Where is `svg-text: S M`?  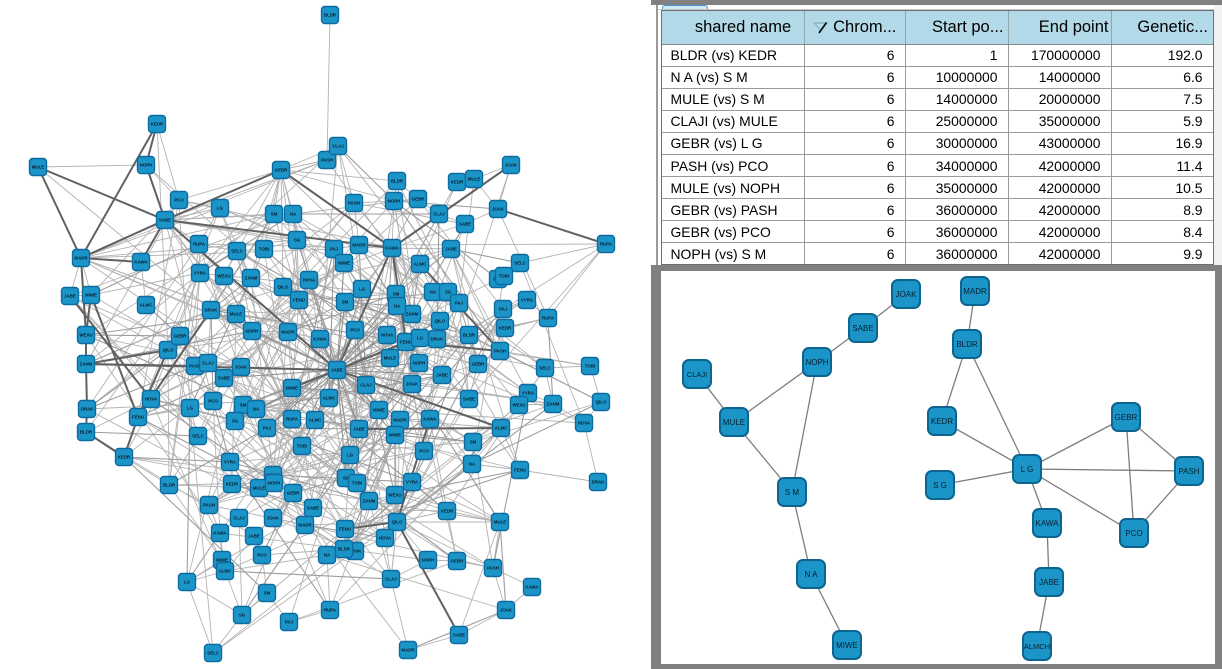 svg-text: S M is located at coordinates (792, 492).